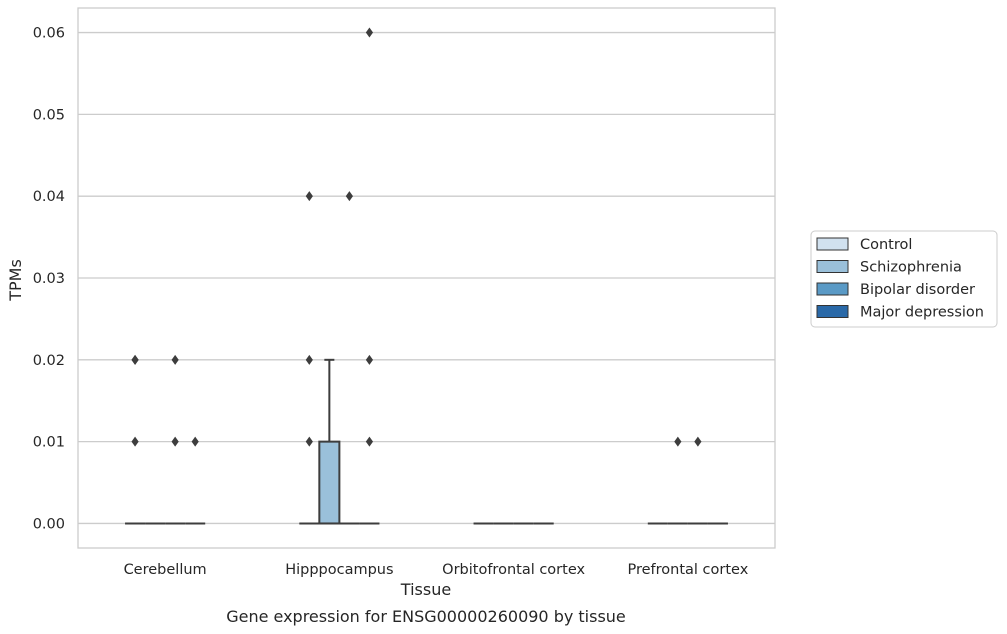  What do you see at coordinates (687, 570) in the screenshot?
I see `x-tick-label: Prefrontal cortex` at bounding box center [687, 570].